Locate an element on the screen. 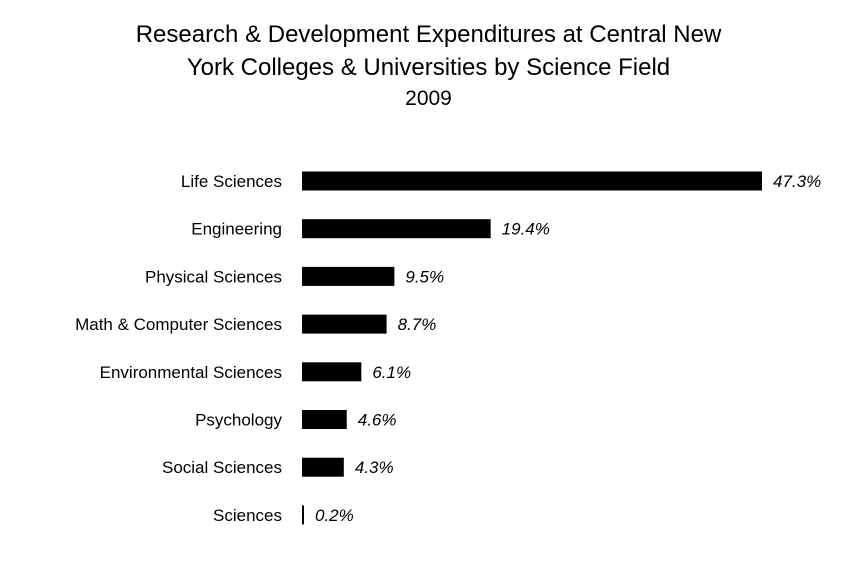 This screenshot has height=569, width=857. category-label: Environmental Sciences is located at coordinates (191, 372).